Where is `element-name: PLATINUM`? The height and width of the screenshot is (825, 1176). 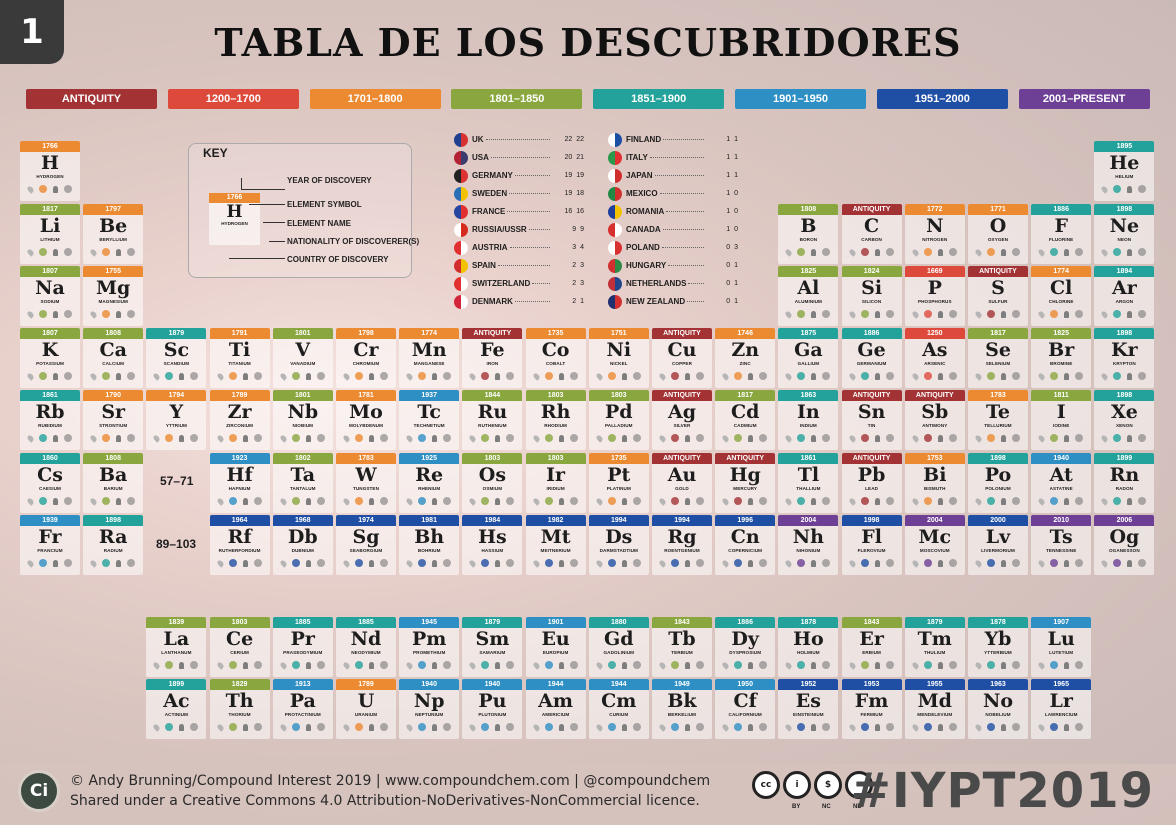
element-name: PLATINUM is located at coordinates (618, 488).